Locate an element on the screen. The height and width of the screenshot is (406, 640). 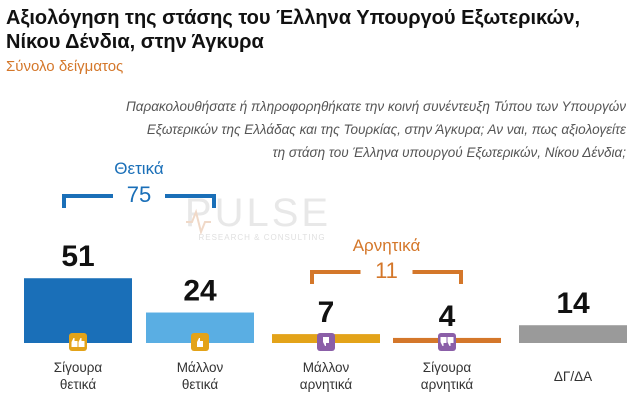
category-label: ΔΓ/ΔΑ is located at coordinates (573, 376).